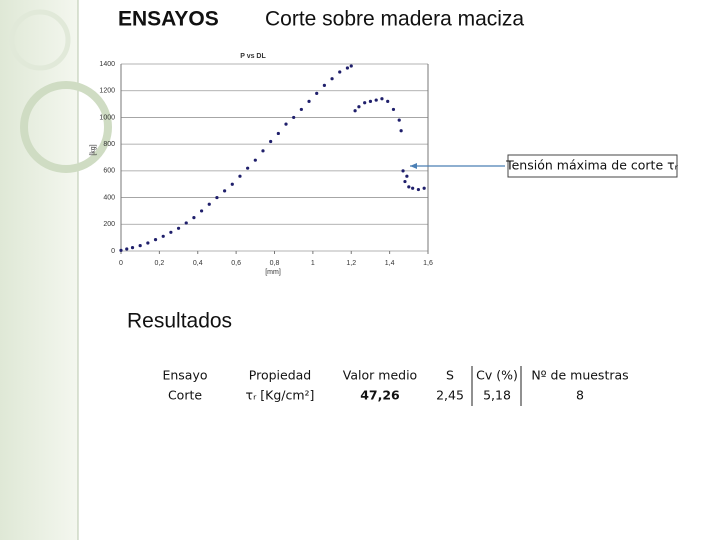 The height and width of the screenshot is (540, 720). Describe the element at coordinates (109, 224) in the screenshot. I see `y-tick-label: 200` at that location.